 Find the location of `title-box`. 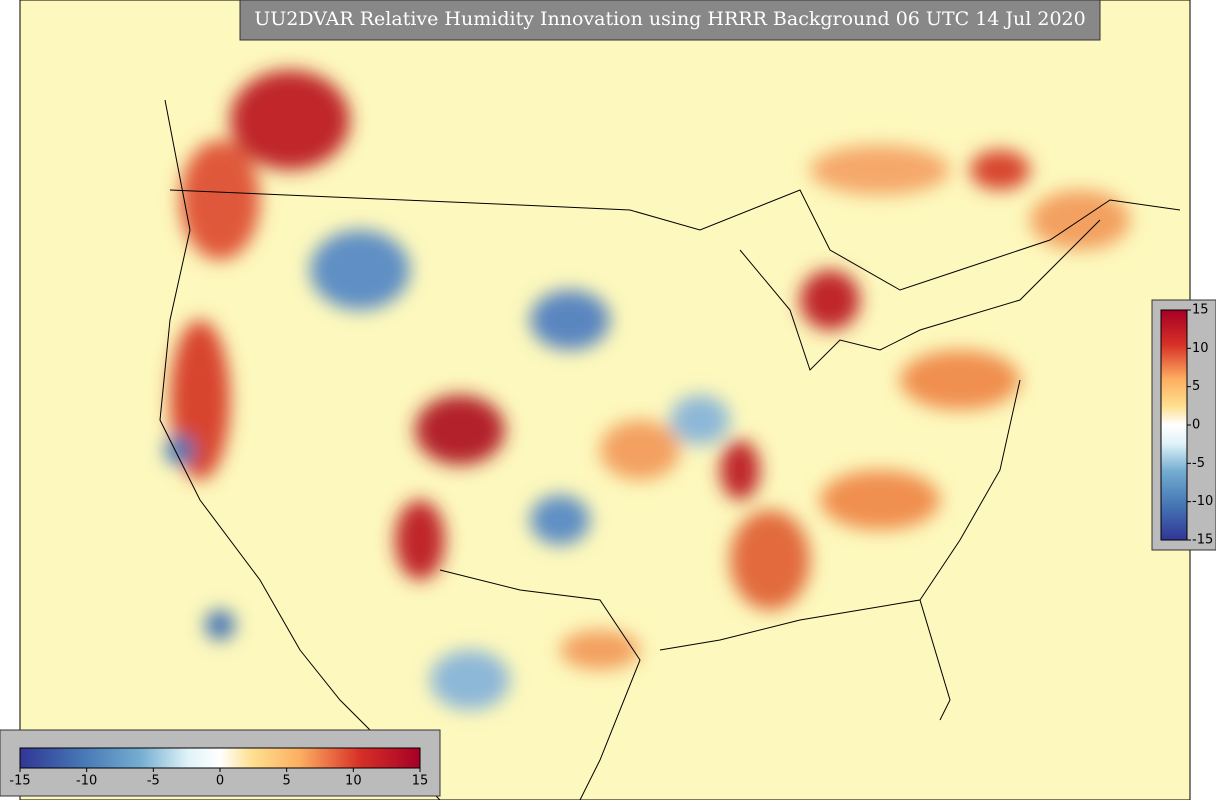

title-box is located at coordinates (670, 20).